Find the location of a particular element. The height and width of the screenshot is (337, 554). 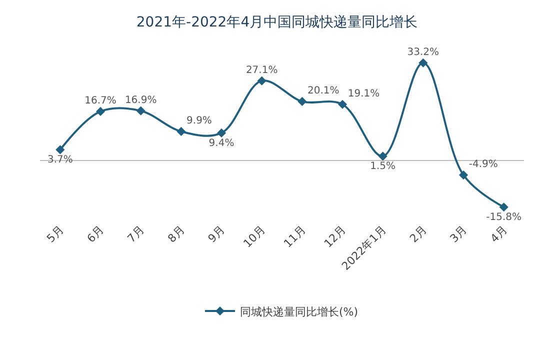

x-tick-label: 9月 is located at coordinates (217, 234).